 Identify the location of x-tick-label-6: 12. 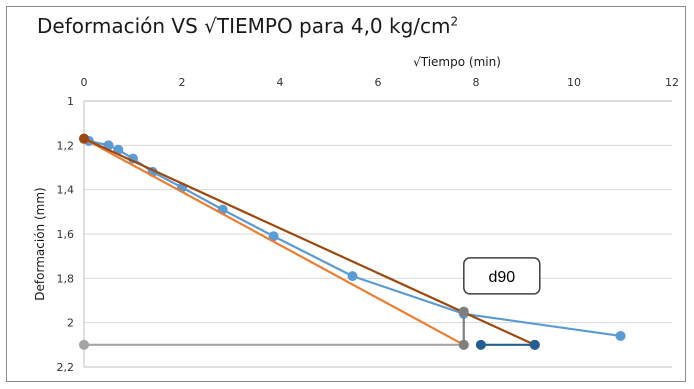
(672, 82).